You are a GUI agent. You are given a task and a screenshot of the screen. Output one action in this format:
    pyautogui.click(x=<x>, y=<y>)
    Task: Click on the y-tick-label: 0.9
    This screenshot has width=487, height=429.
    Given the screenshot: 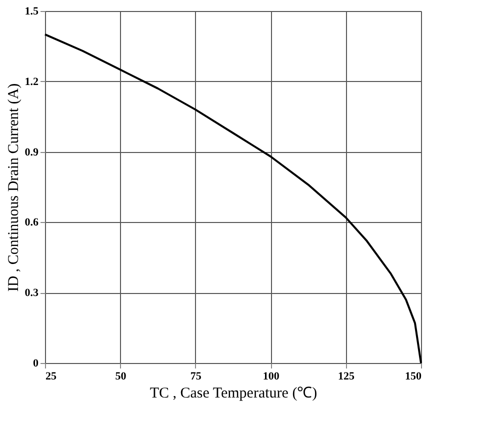 What is the action you would take?
    pyautogui.click(x=31, y=152)
    